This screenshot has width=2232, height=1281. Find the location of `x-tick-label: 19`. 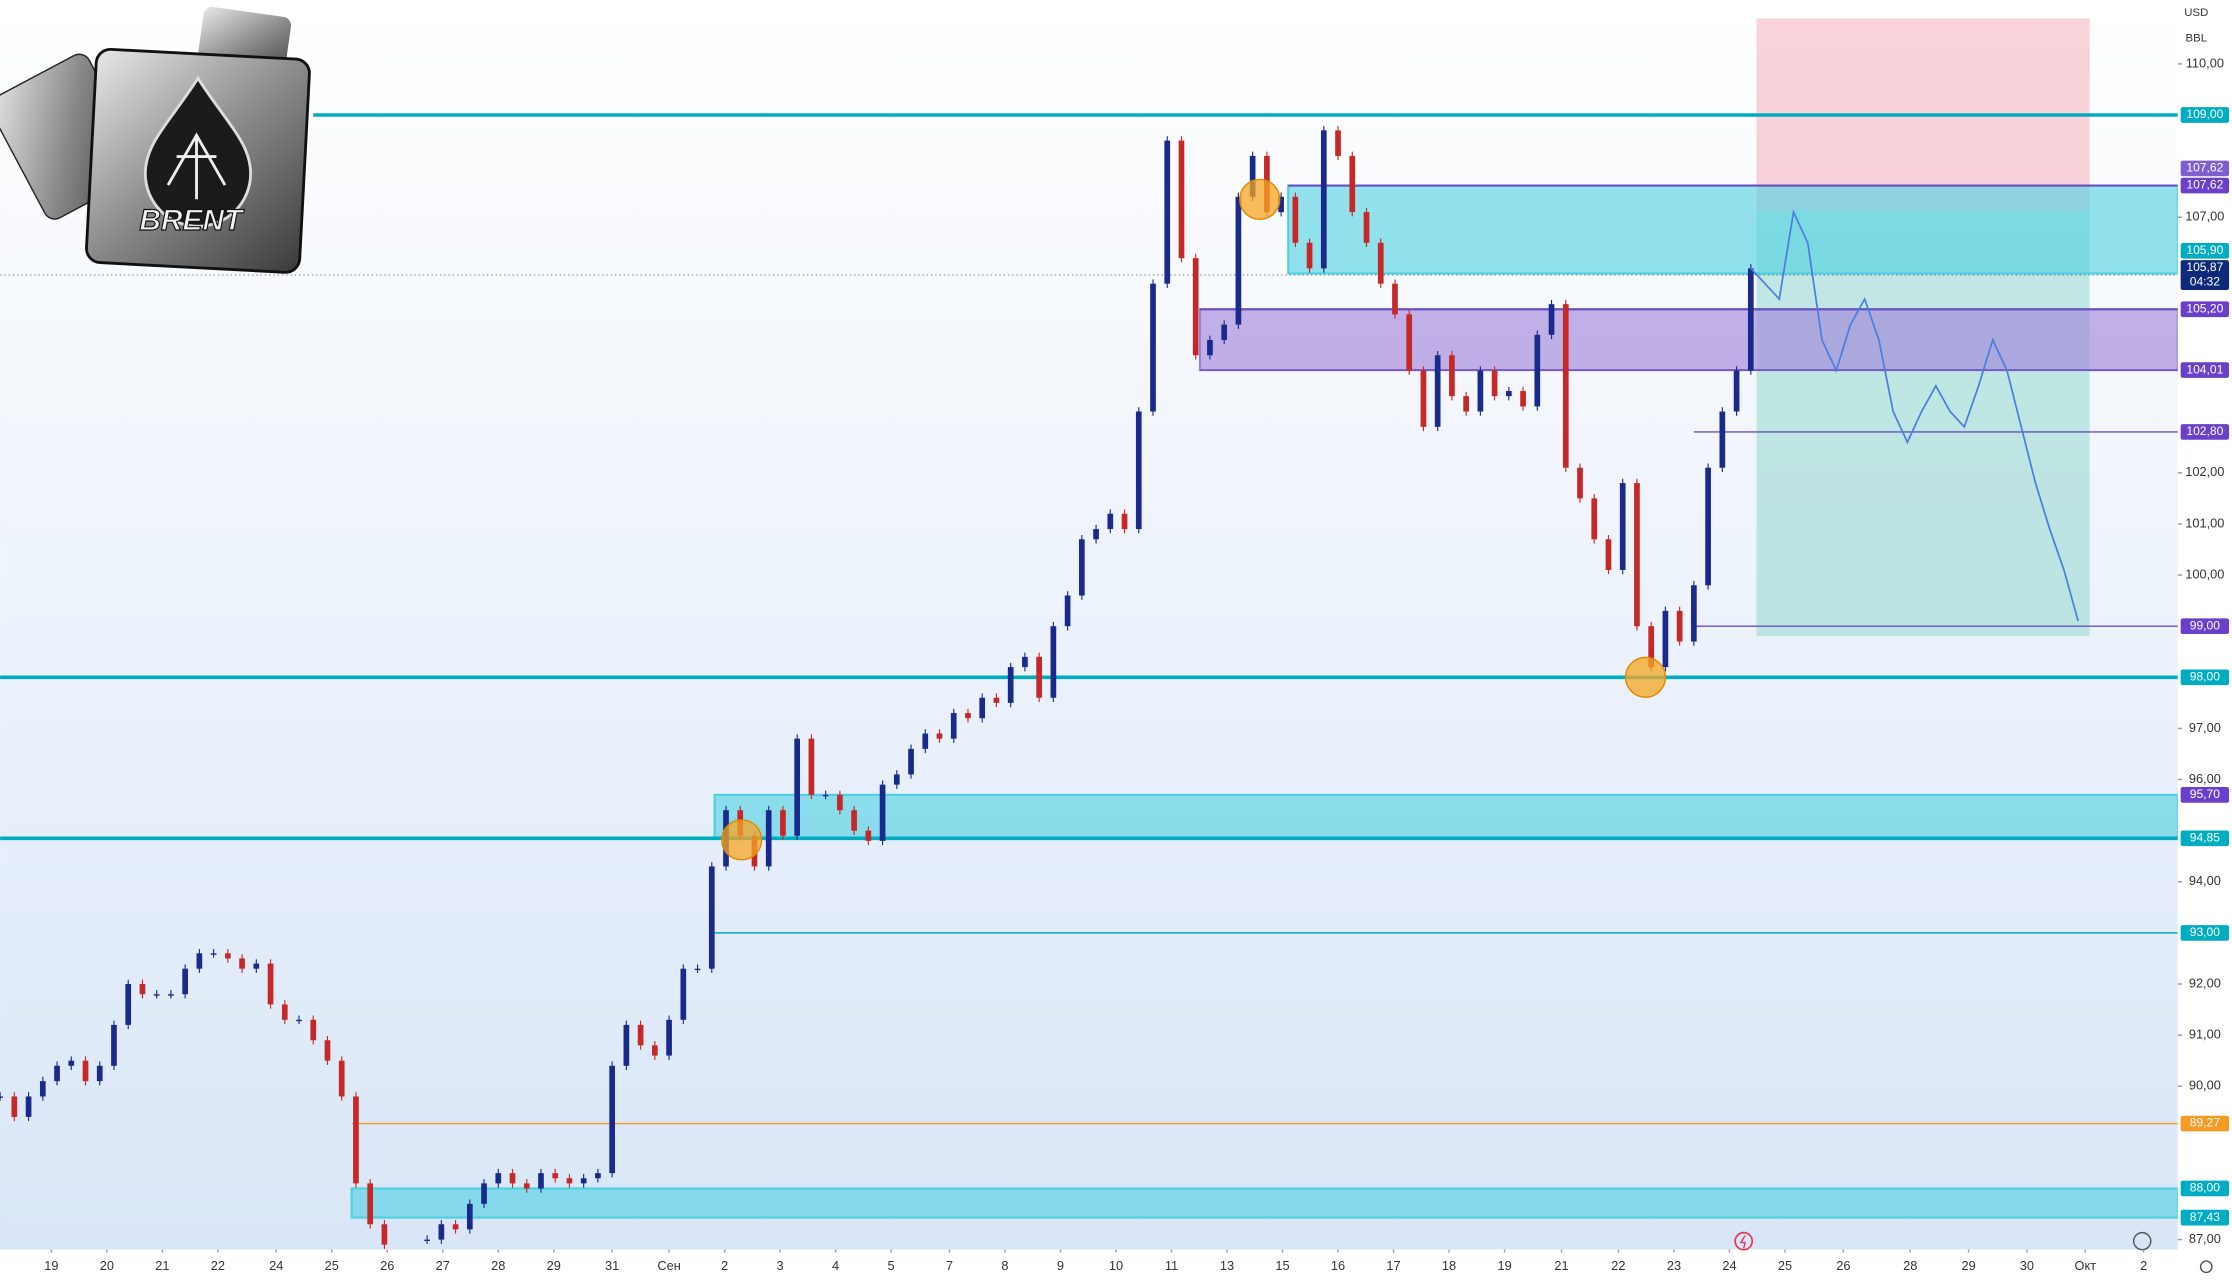

x-tick-label: 19 is located at coordinates (1504, 1265).